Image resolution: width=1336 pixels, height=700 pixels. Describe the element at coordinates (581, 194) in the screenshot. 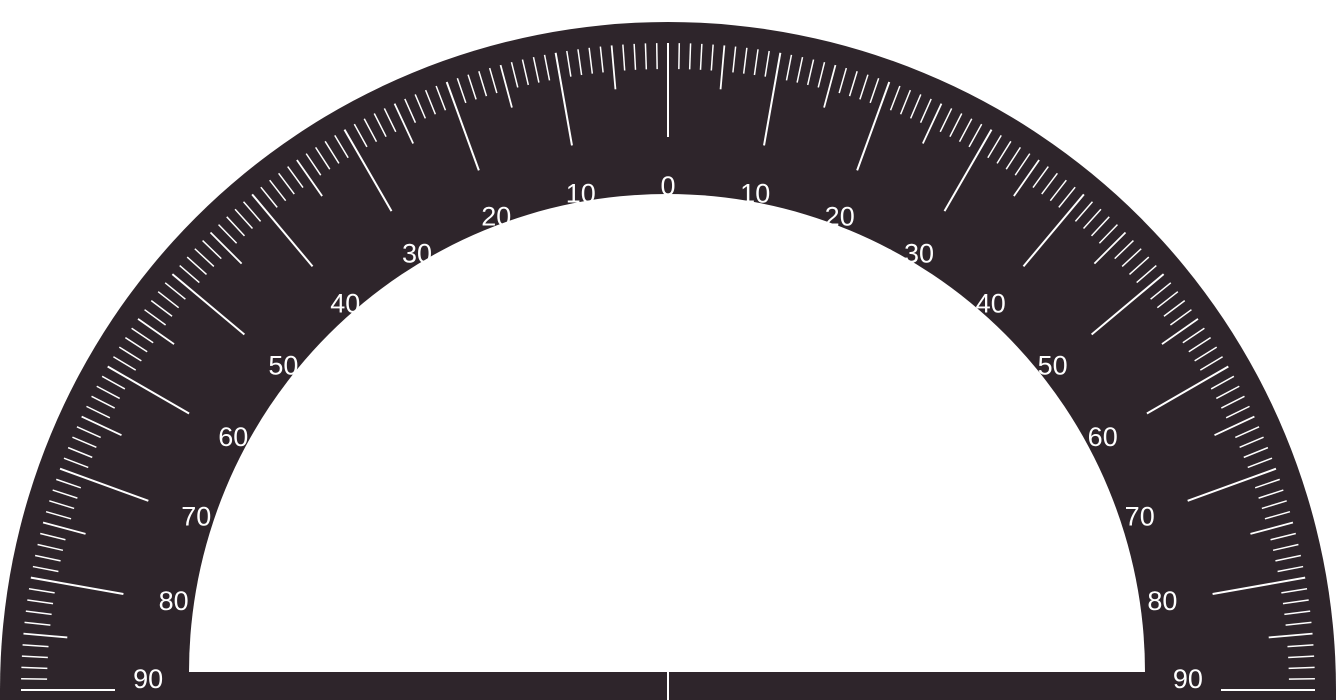

I see `degree-label-left-10: 10` at that location.